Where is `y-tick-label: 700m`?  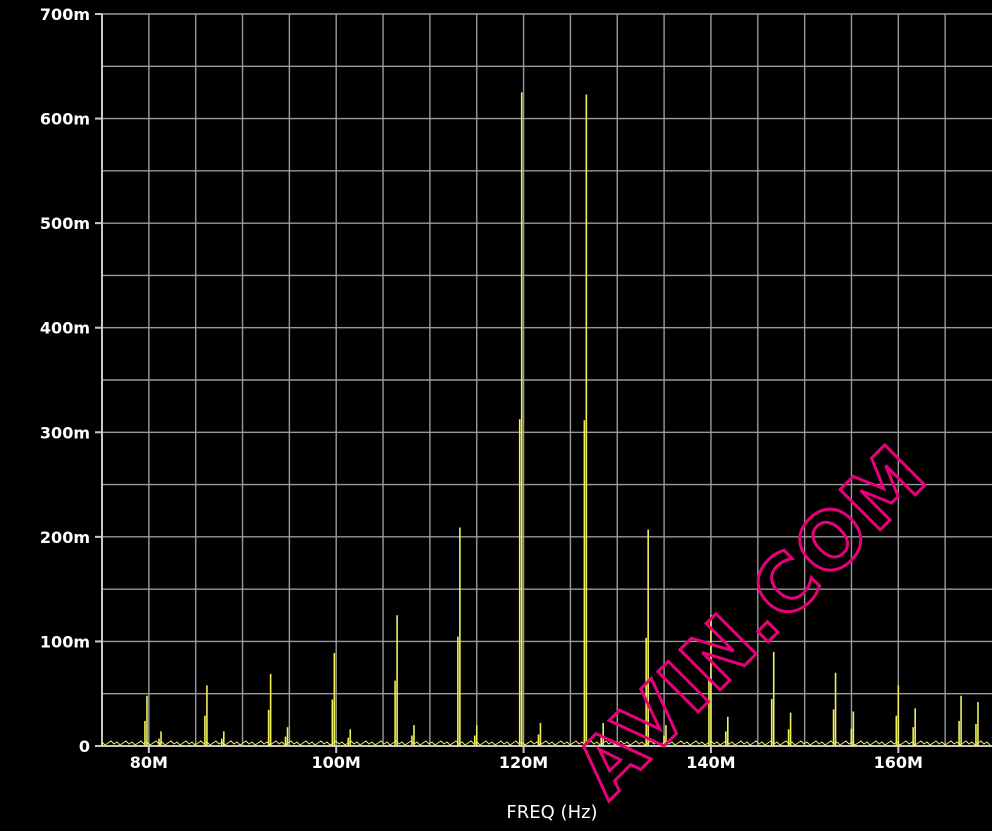 y-tick-label: 700m is located at coordinates (65, 14).